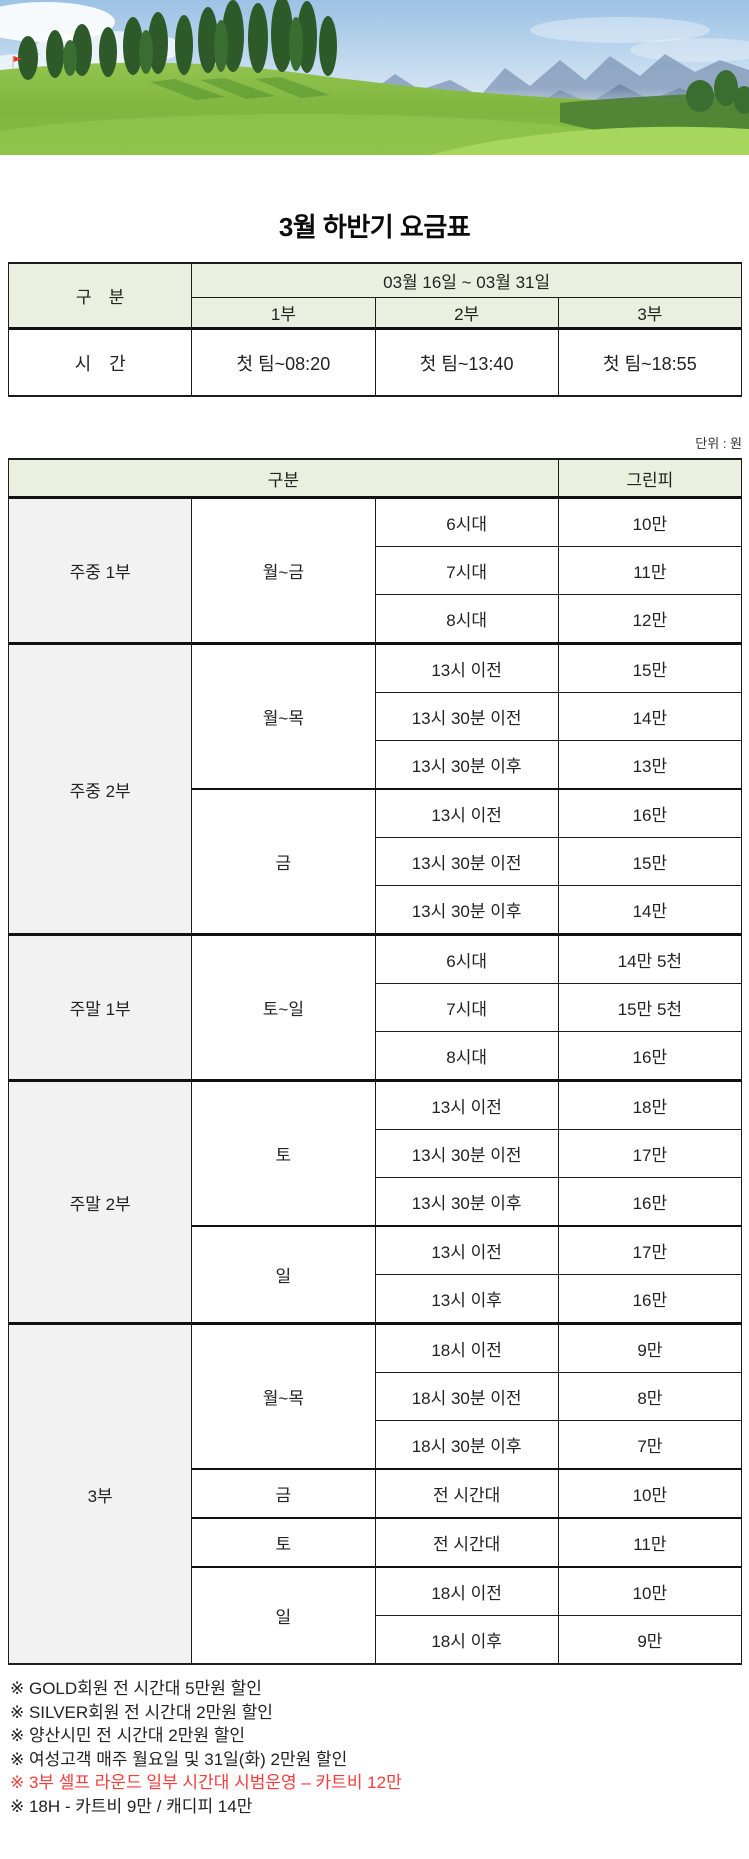 The image size is (749, 1859). I want to click on time-slot-cell: 18시 30분 이후, so click(466, 1445).